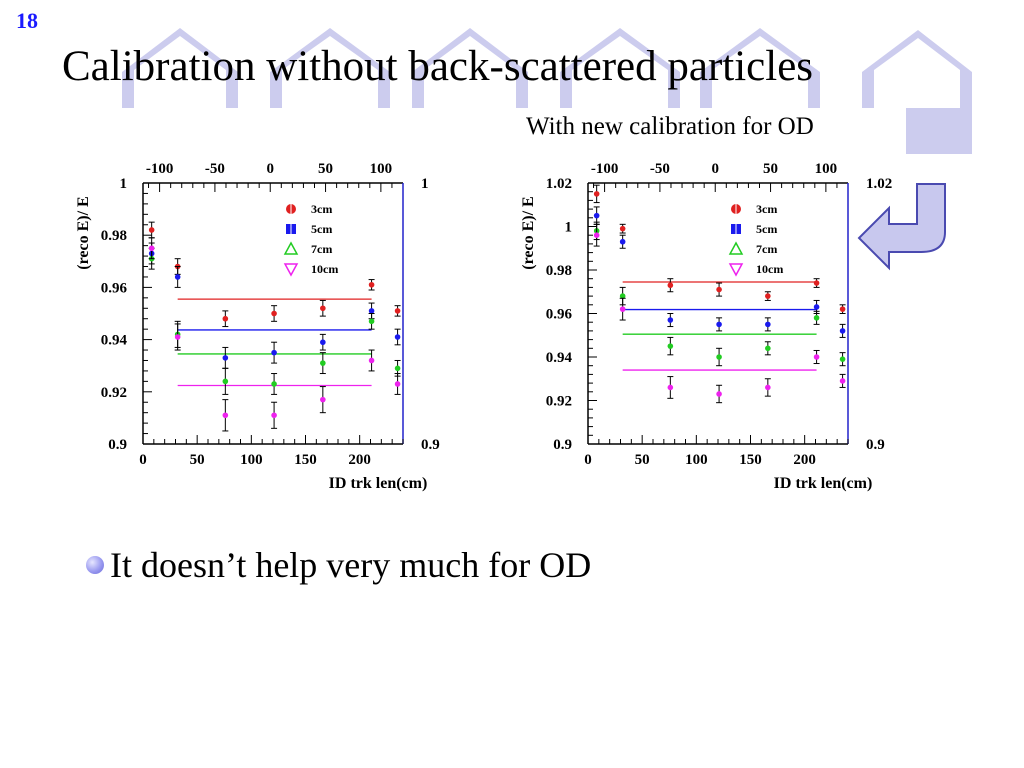  I want to click on bullet-icon, so click(95, 565).